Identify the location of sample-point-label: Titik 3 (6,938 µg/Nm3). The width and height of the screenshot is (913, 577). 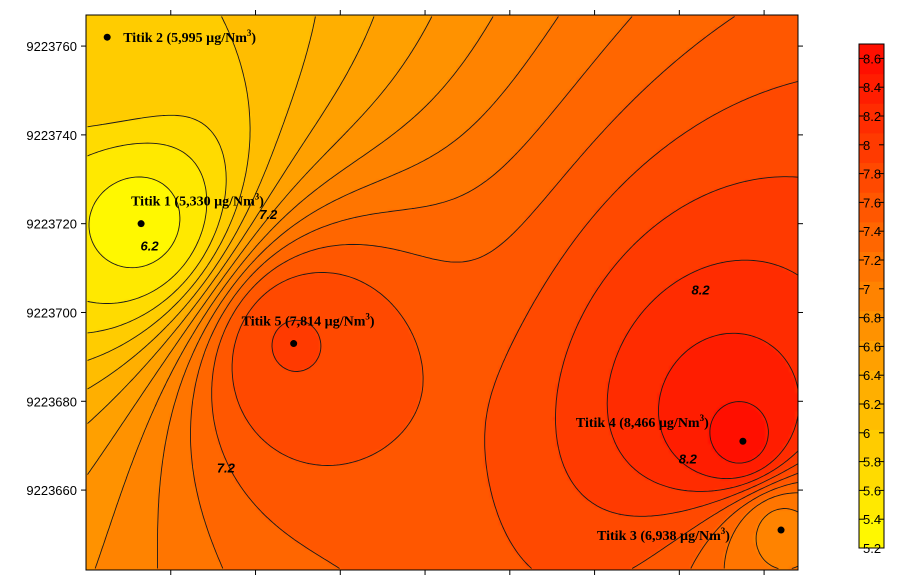
(663, 535).